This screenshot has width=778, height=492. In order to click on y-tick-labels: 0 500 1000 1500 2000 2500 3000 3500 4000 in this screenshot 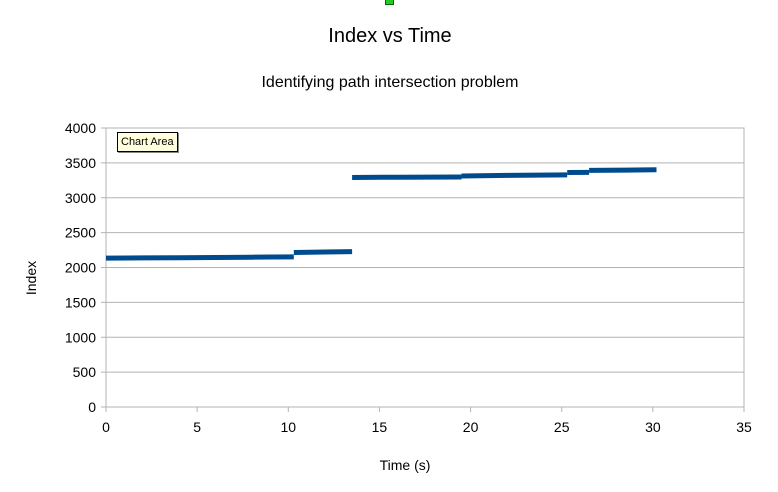, I will do `click(80, 267)`.